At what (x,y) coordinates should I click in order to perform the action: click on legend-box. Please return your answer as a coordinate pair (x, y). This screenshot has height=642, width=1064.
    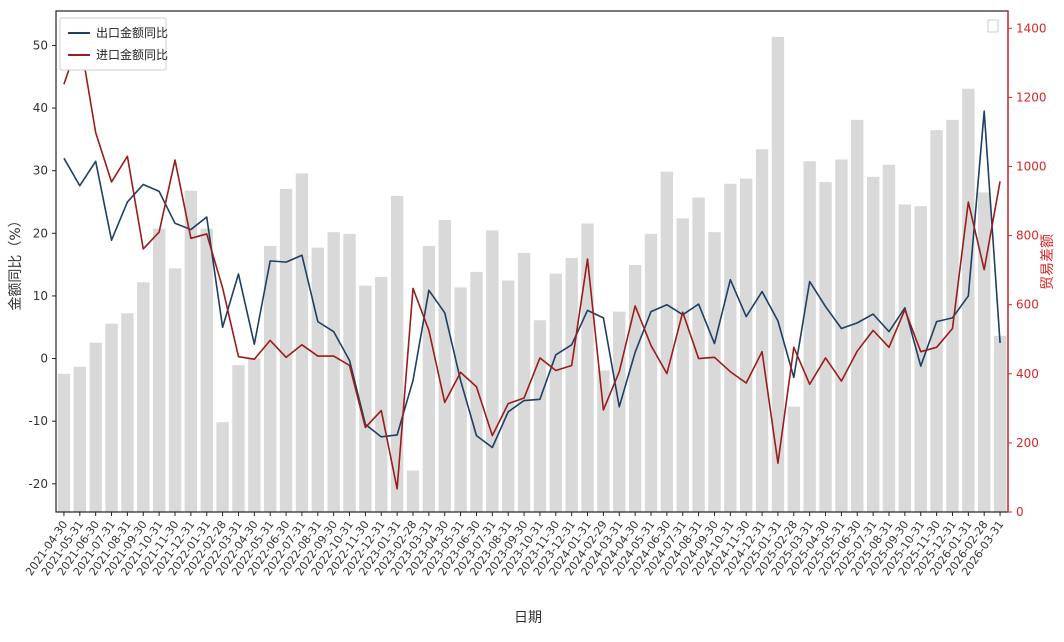
    Looking at the image, I should click on (113, 44).